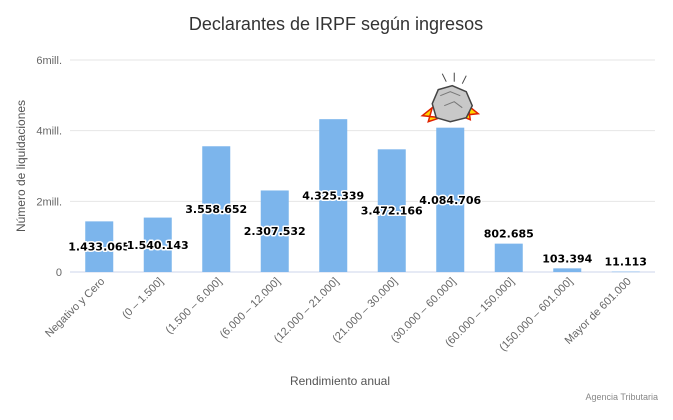 The image size is (673, 420). I want to click on data-label: 103.394, so click(567, 258).